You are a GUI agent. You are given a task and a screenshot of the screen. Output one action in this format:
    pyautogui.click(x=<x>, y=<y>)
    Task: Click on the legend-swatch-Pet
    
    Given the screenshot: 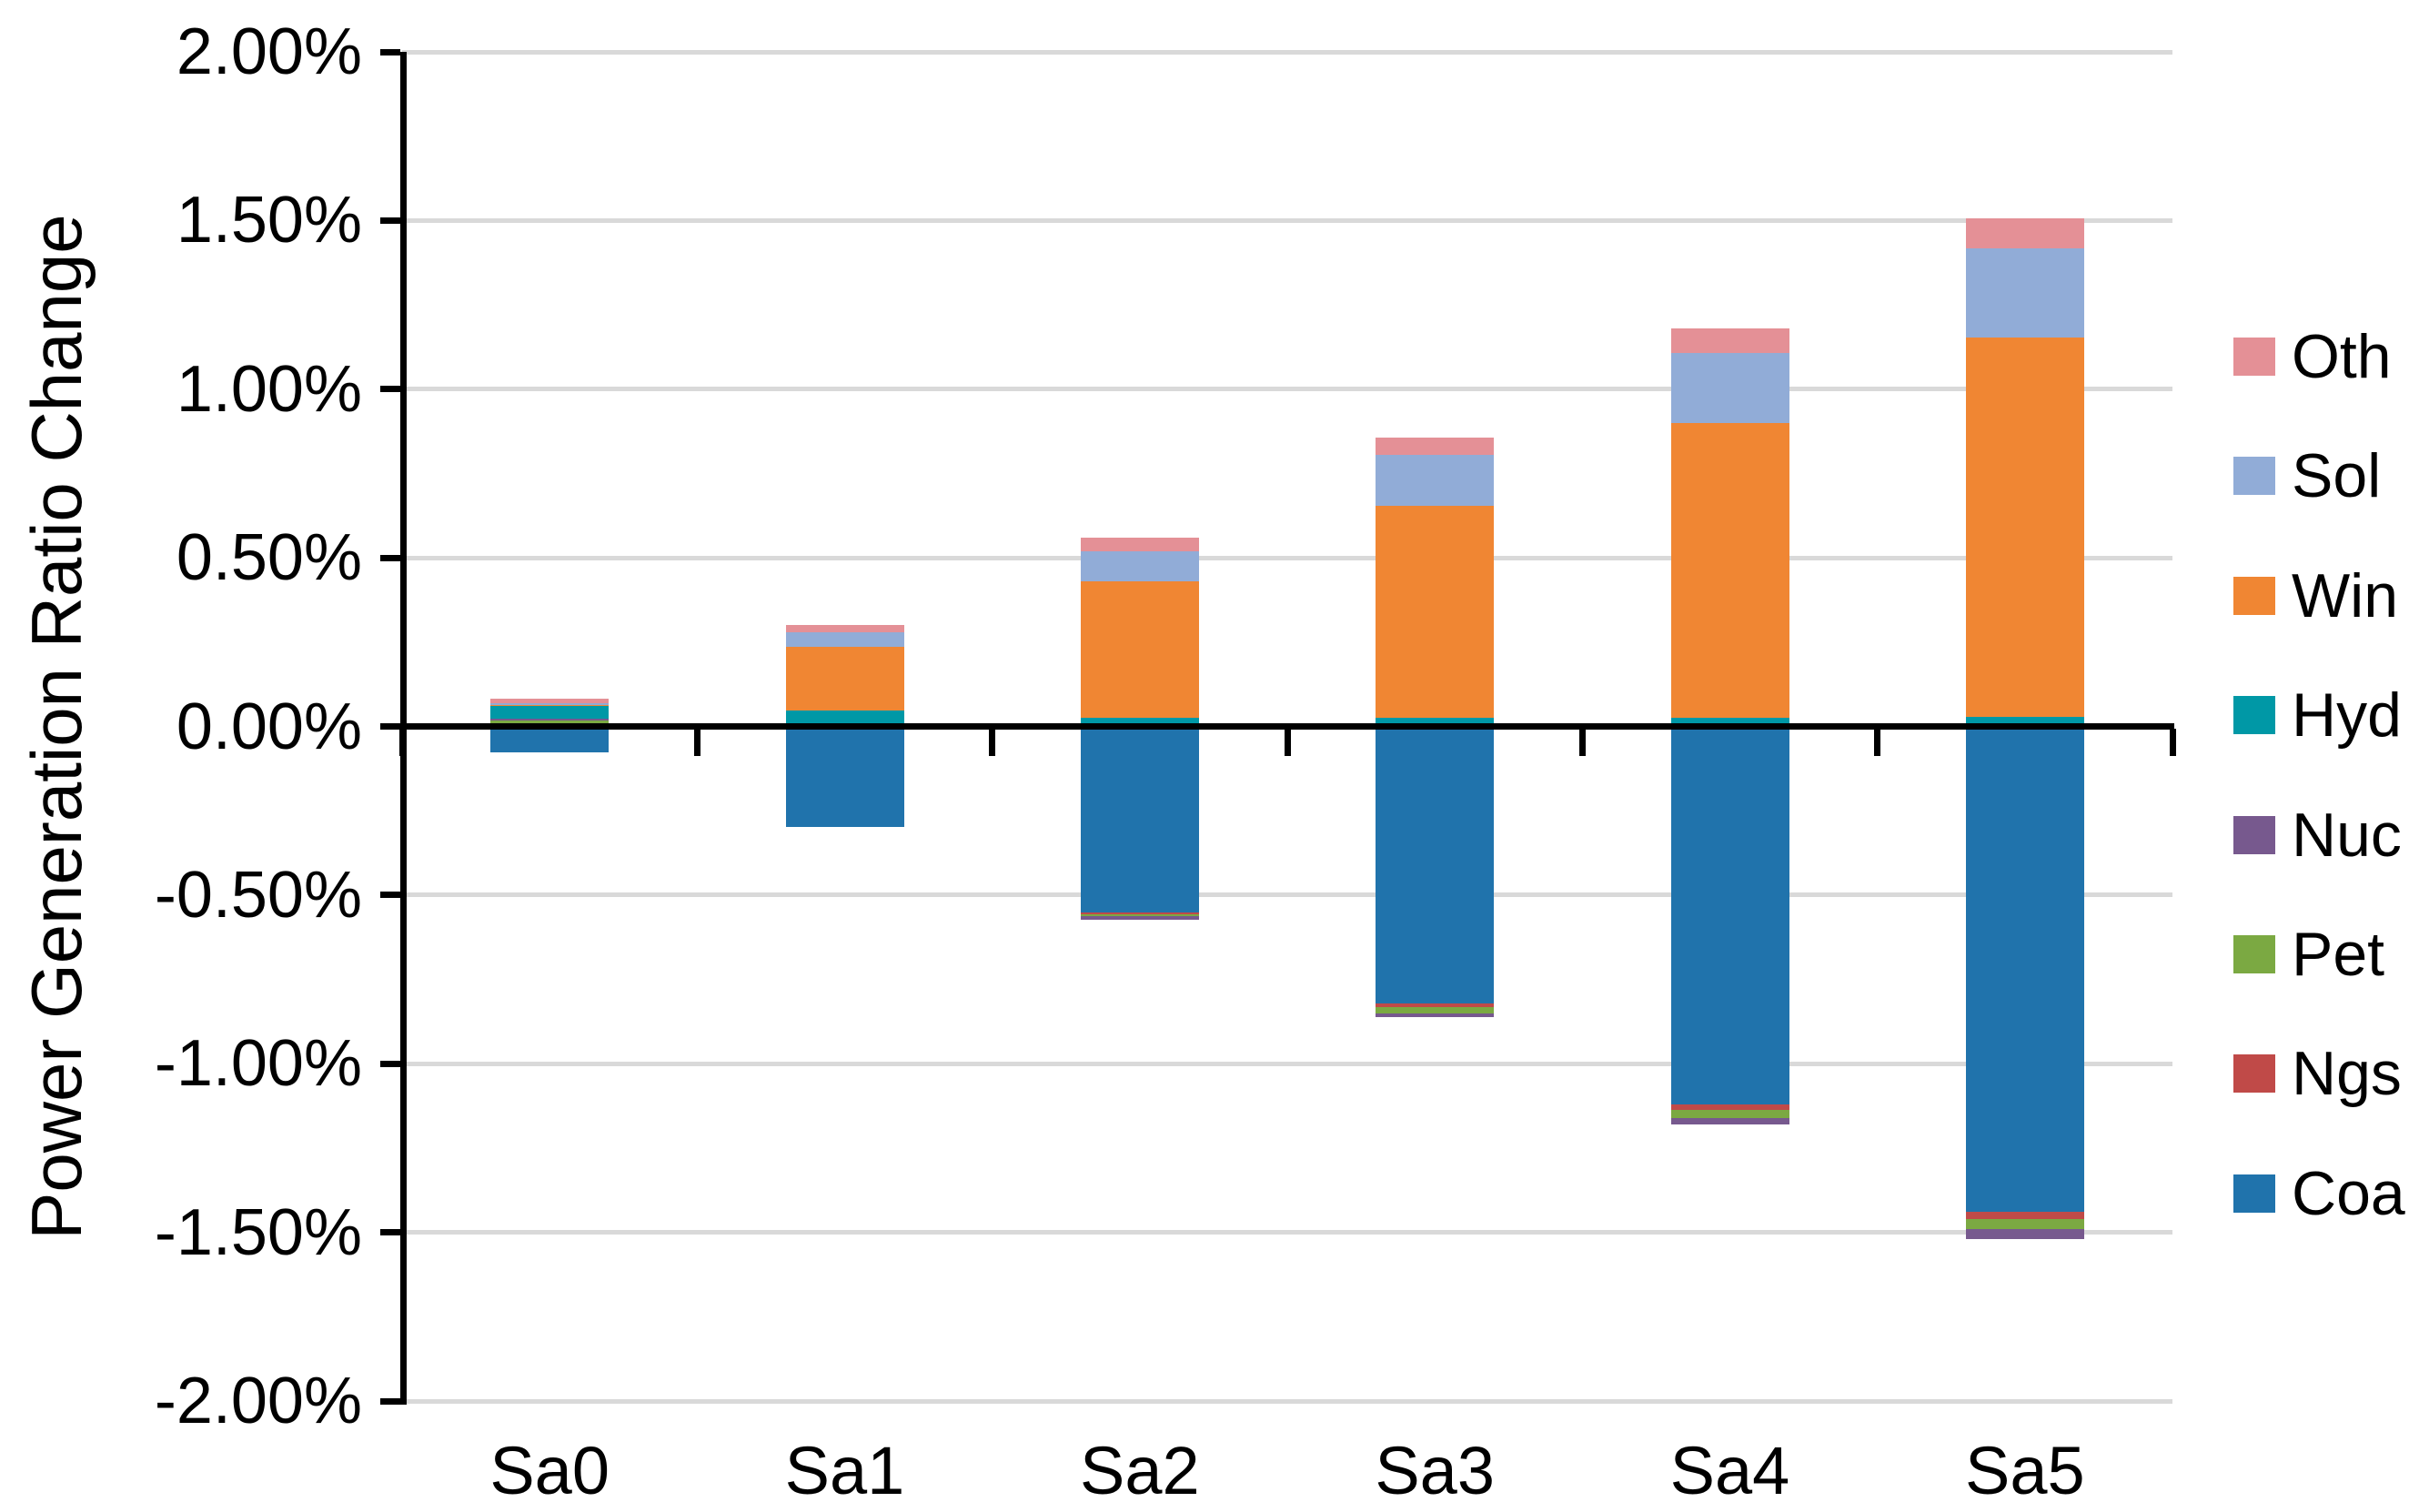 What is the action you would take?
    pyautogui.click(x=2254, y=954)
    